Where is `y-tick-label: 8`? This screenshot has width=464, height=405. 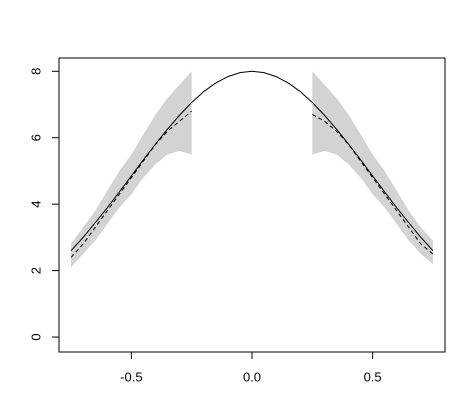 y-tick-label: 8 is located at coordinates (35, 71).